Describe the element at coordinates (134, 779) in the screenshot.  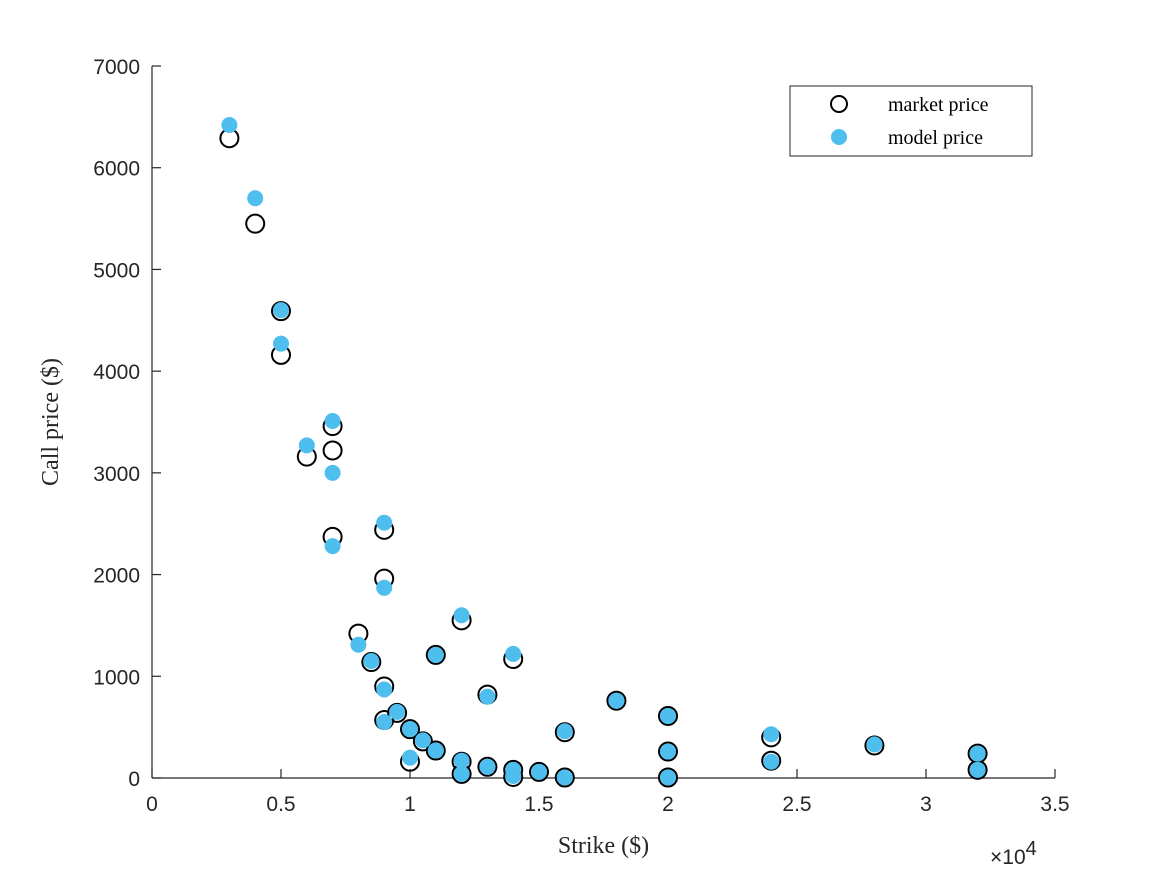
I see `y-tick-label: 0` at that location.